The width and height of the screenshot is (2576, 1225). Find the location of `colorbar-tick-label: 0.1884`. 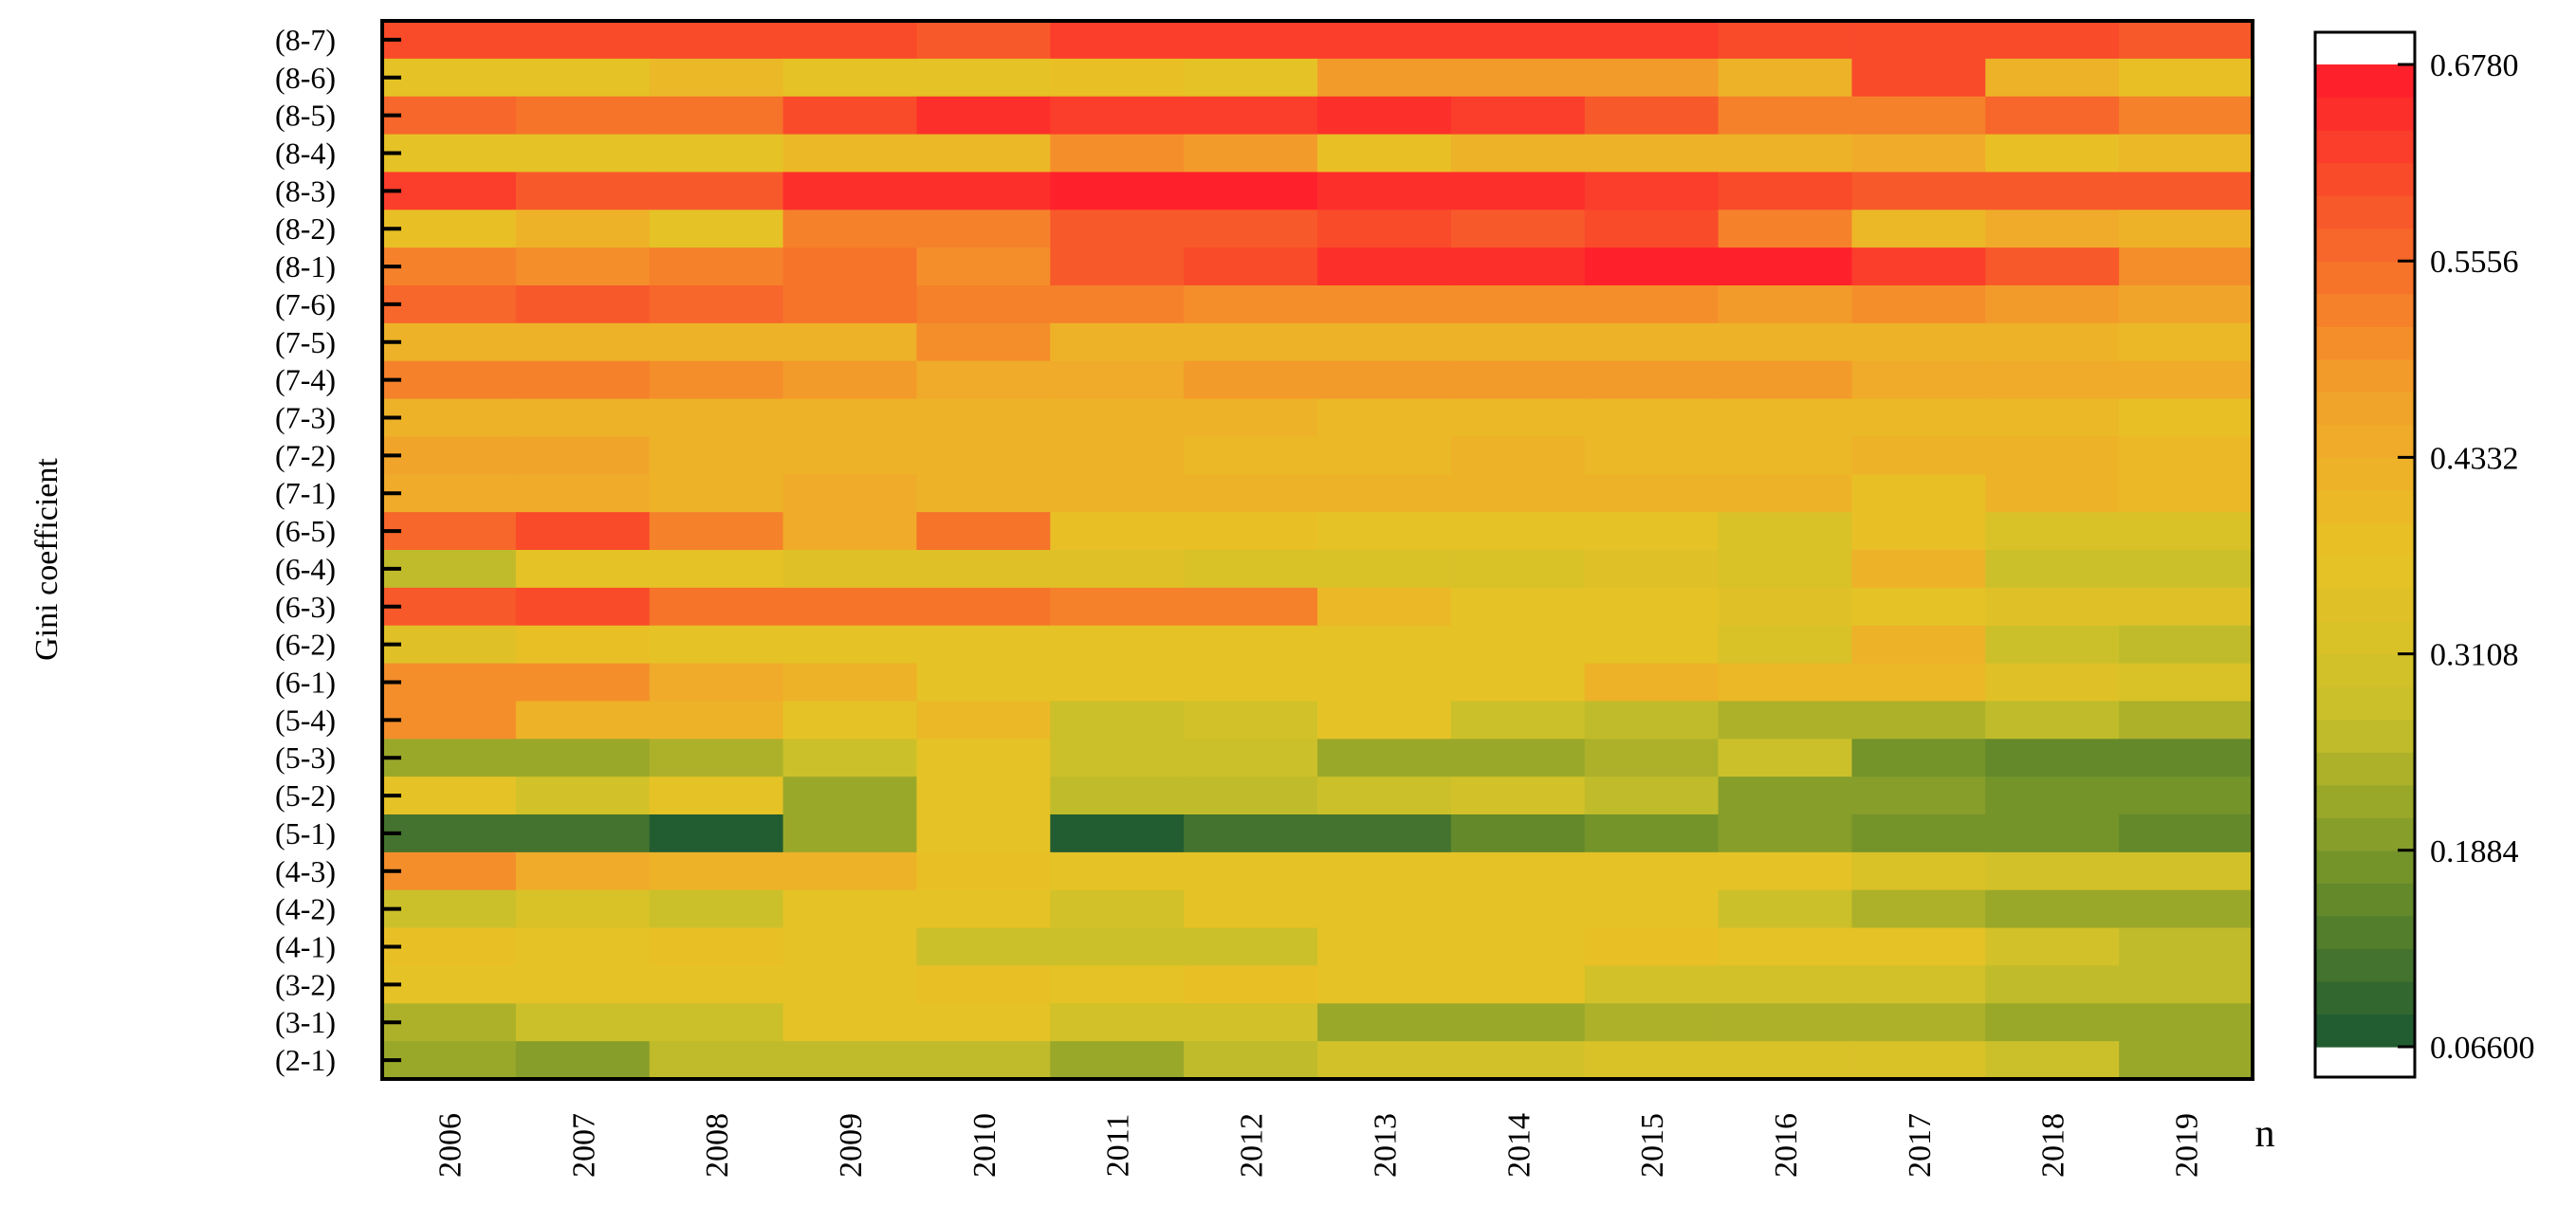

colorbar-tick-label: 0.1884 is located at coordinates (2474, 851).